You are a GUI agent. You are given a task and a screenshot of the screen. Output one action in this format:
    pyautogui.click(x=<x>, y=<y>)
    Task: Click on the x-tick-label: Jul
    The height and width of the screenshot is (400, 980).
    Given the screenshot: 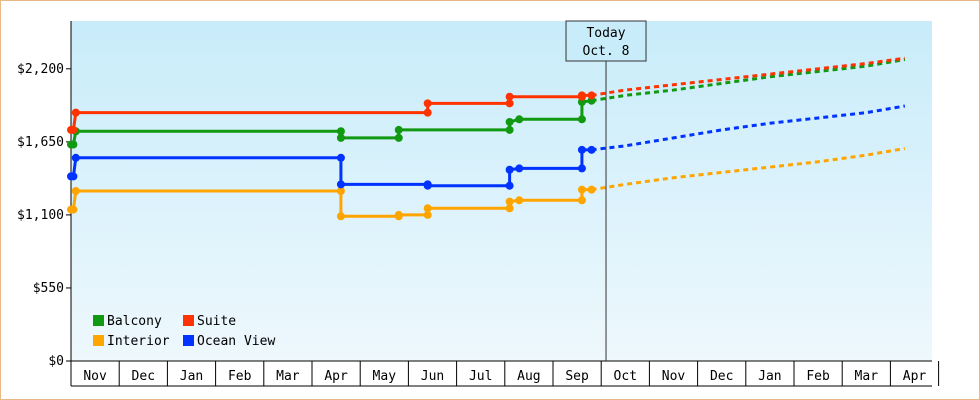 What is the action you would take?
    pyautogui.click(x=480, y=376)
    